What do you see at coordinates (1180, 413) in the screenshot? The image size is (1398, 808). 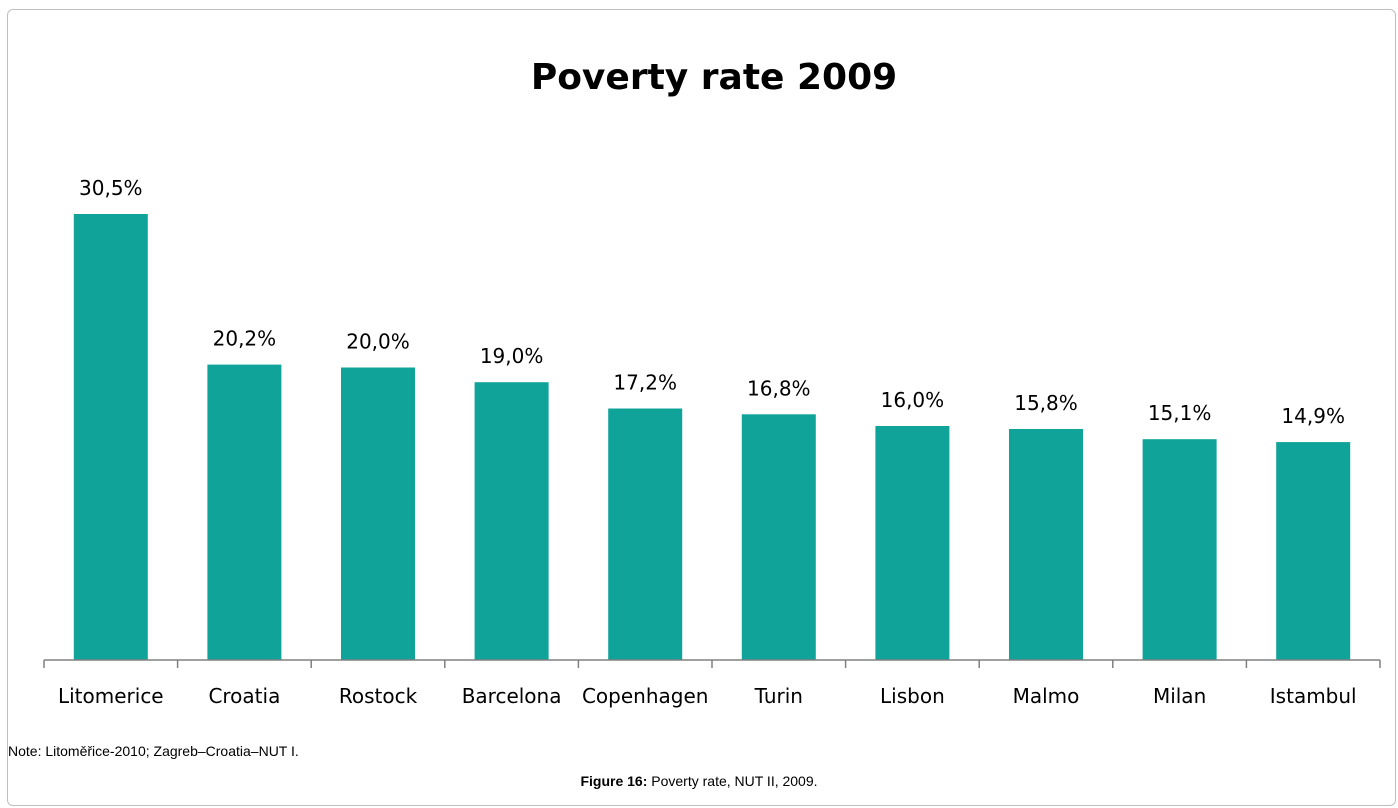 I see `data-label: 15,1%` at bounding box center [1180, 413].